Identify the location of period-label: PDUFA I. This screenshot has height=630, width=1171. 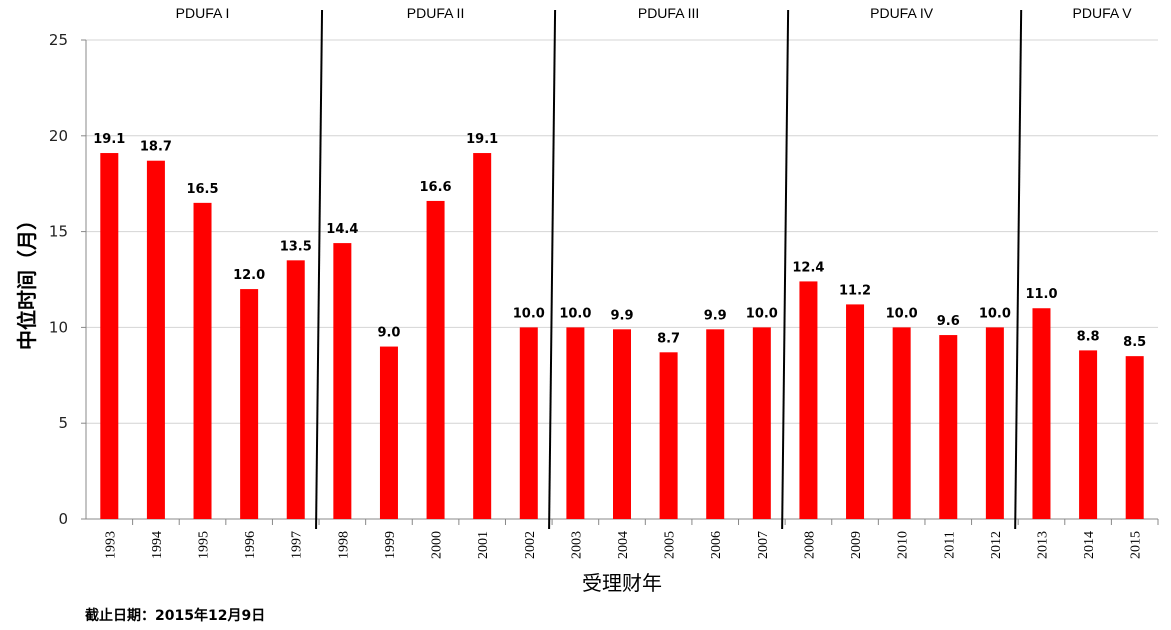
(203, 13).